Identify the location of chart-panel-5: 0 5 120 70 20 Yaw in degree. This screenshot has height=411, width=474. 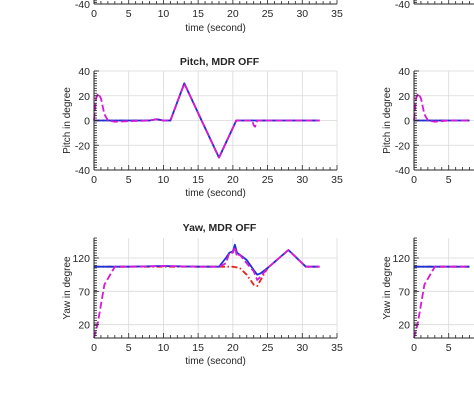
(428, 295).